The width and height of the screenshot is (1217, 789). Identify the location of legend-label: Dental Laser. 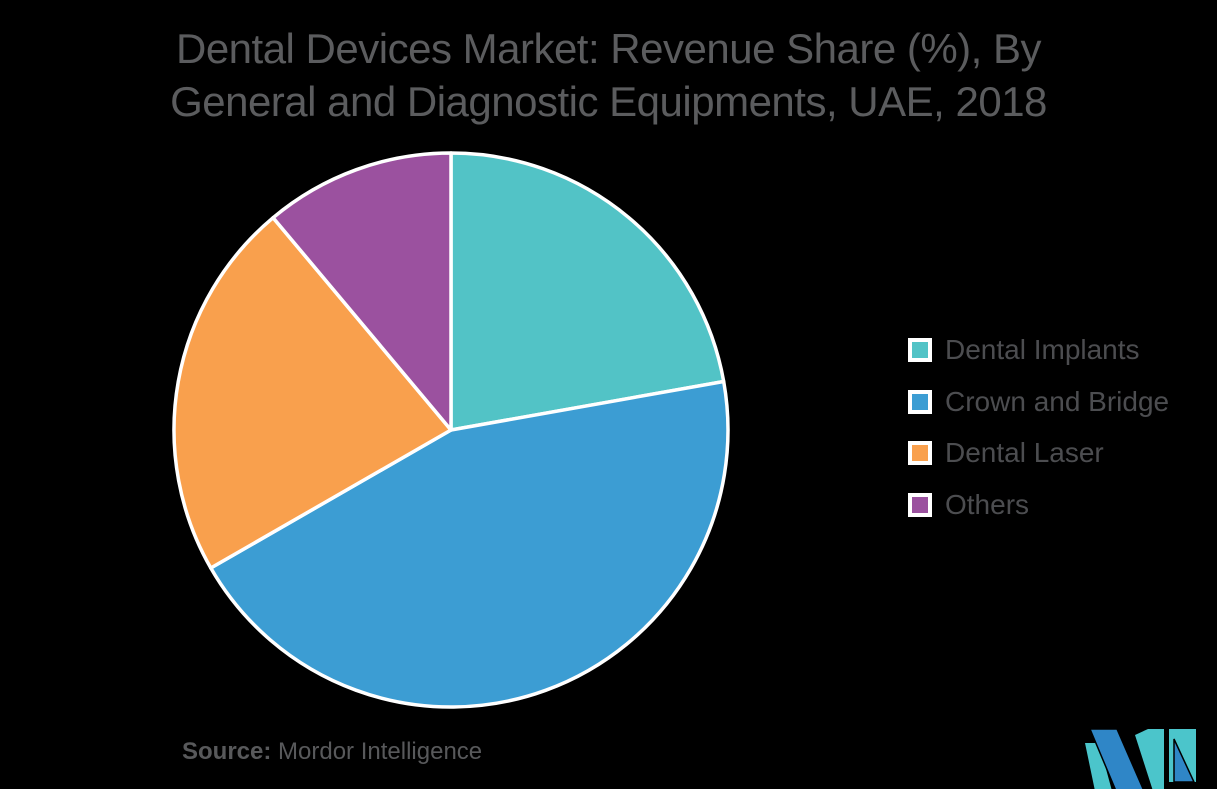
(1024, 452).